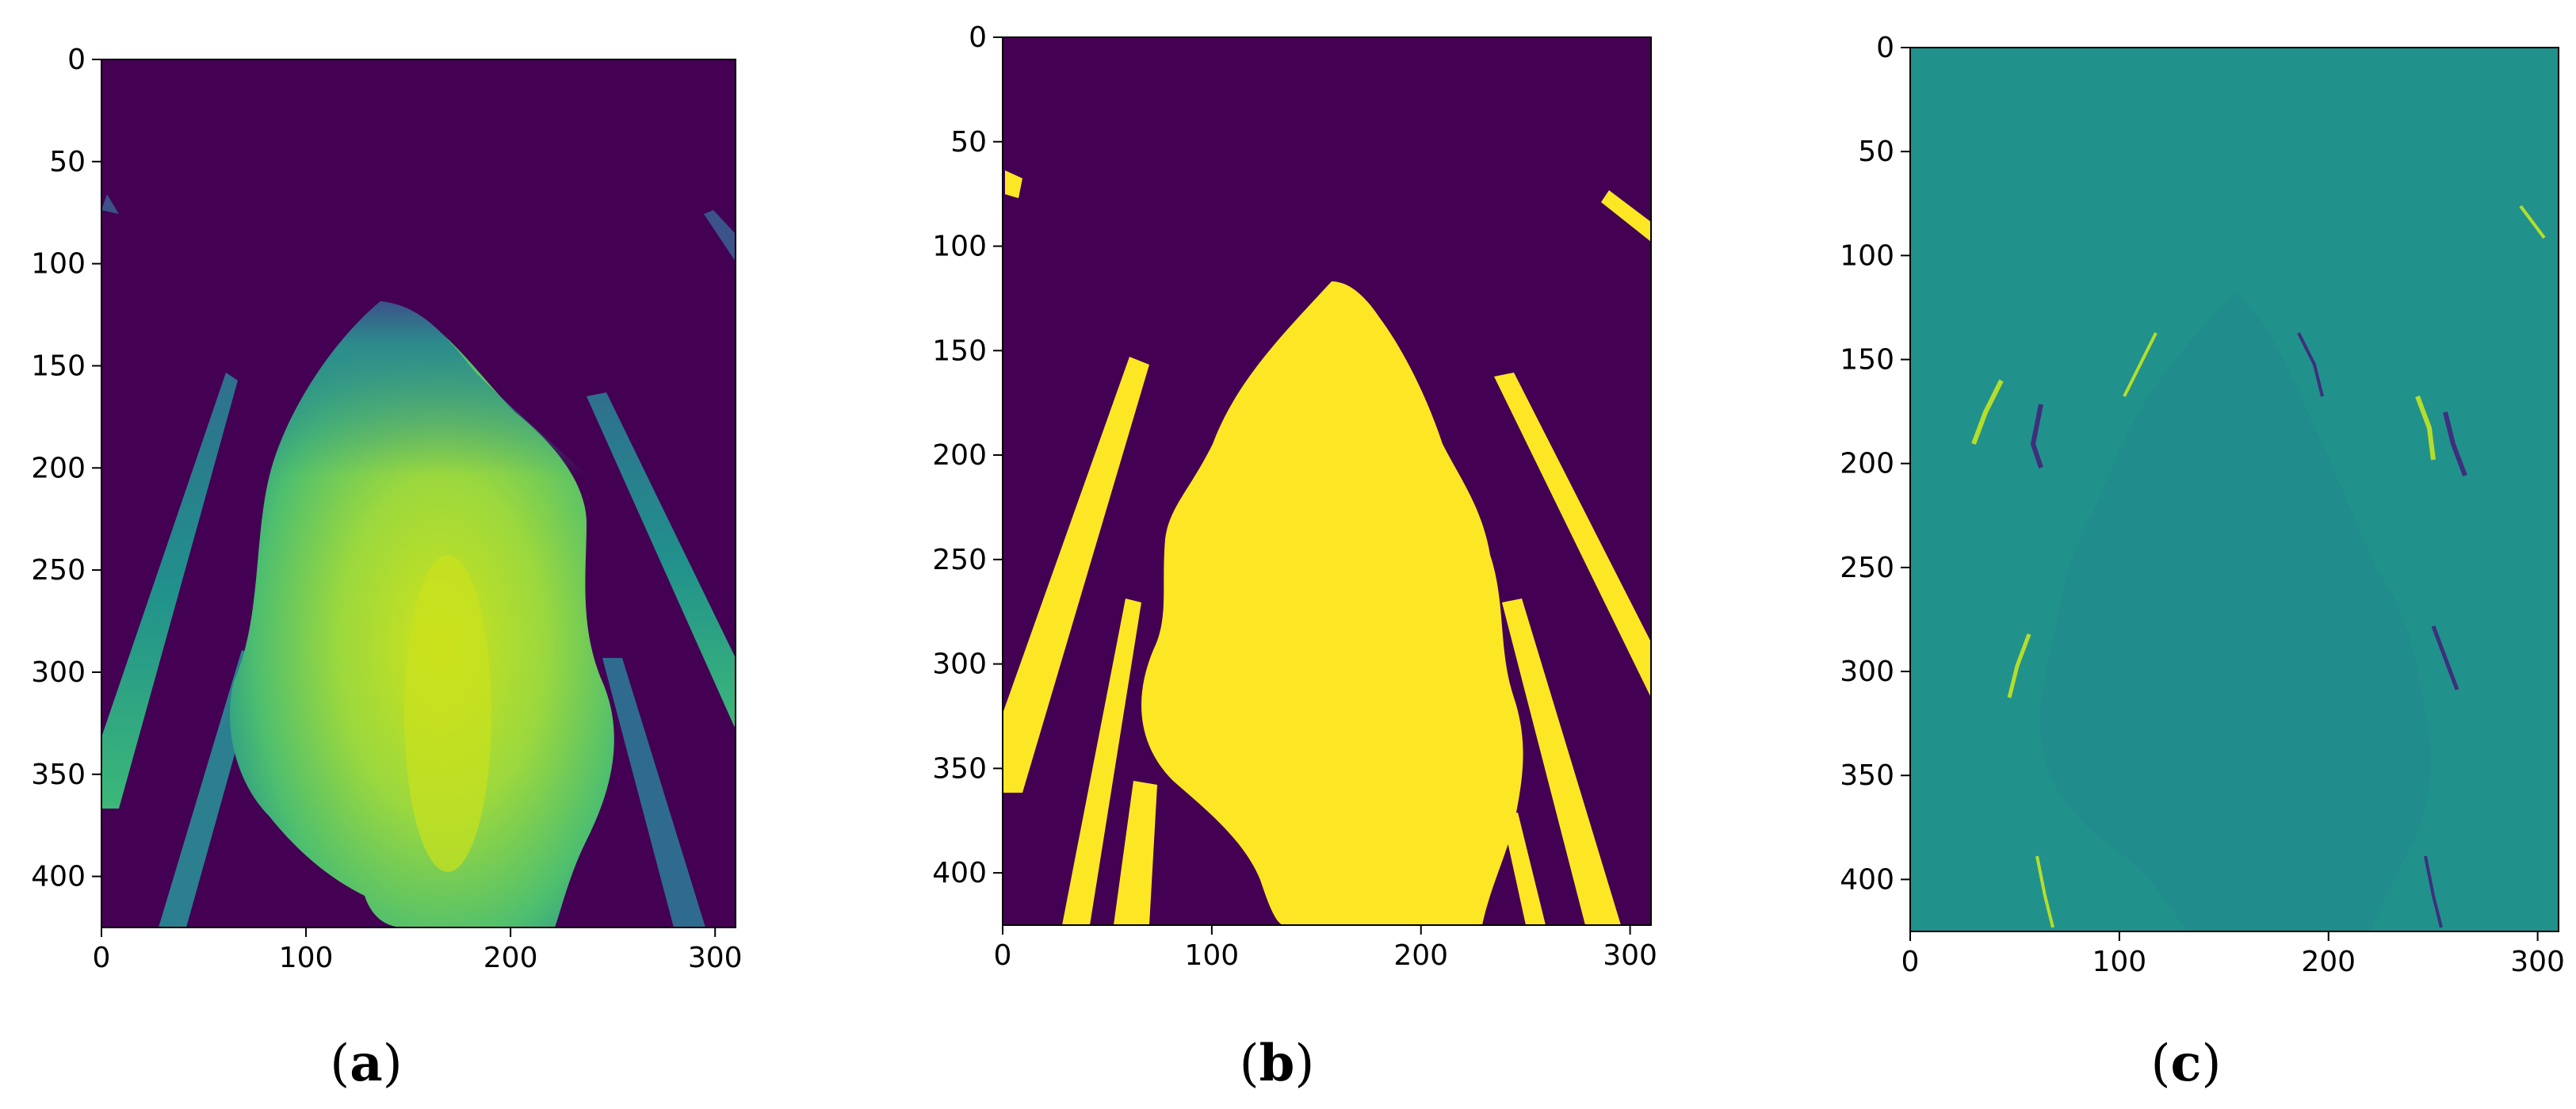 This screenshot has height=1109, width=2576. What do you see at coordinates (2120, 962) in the screenshot?
I see `panel-c-x-tick-label: 100` at bounding box center [2120, 962].